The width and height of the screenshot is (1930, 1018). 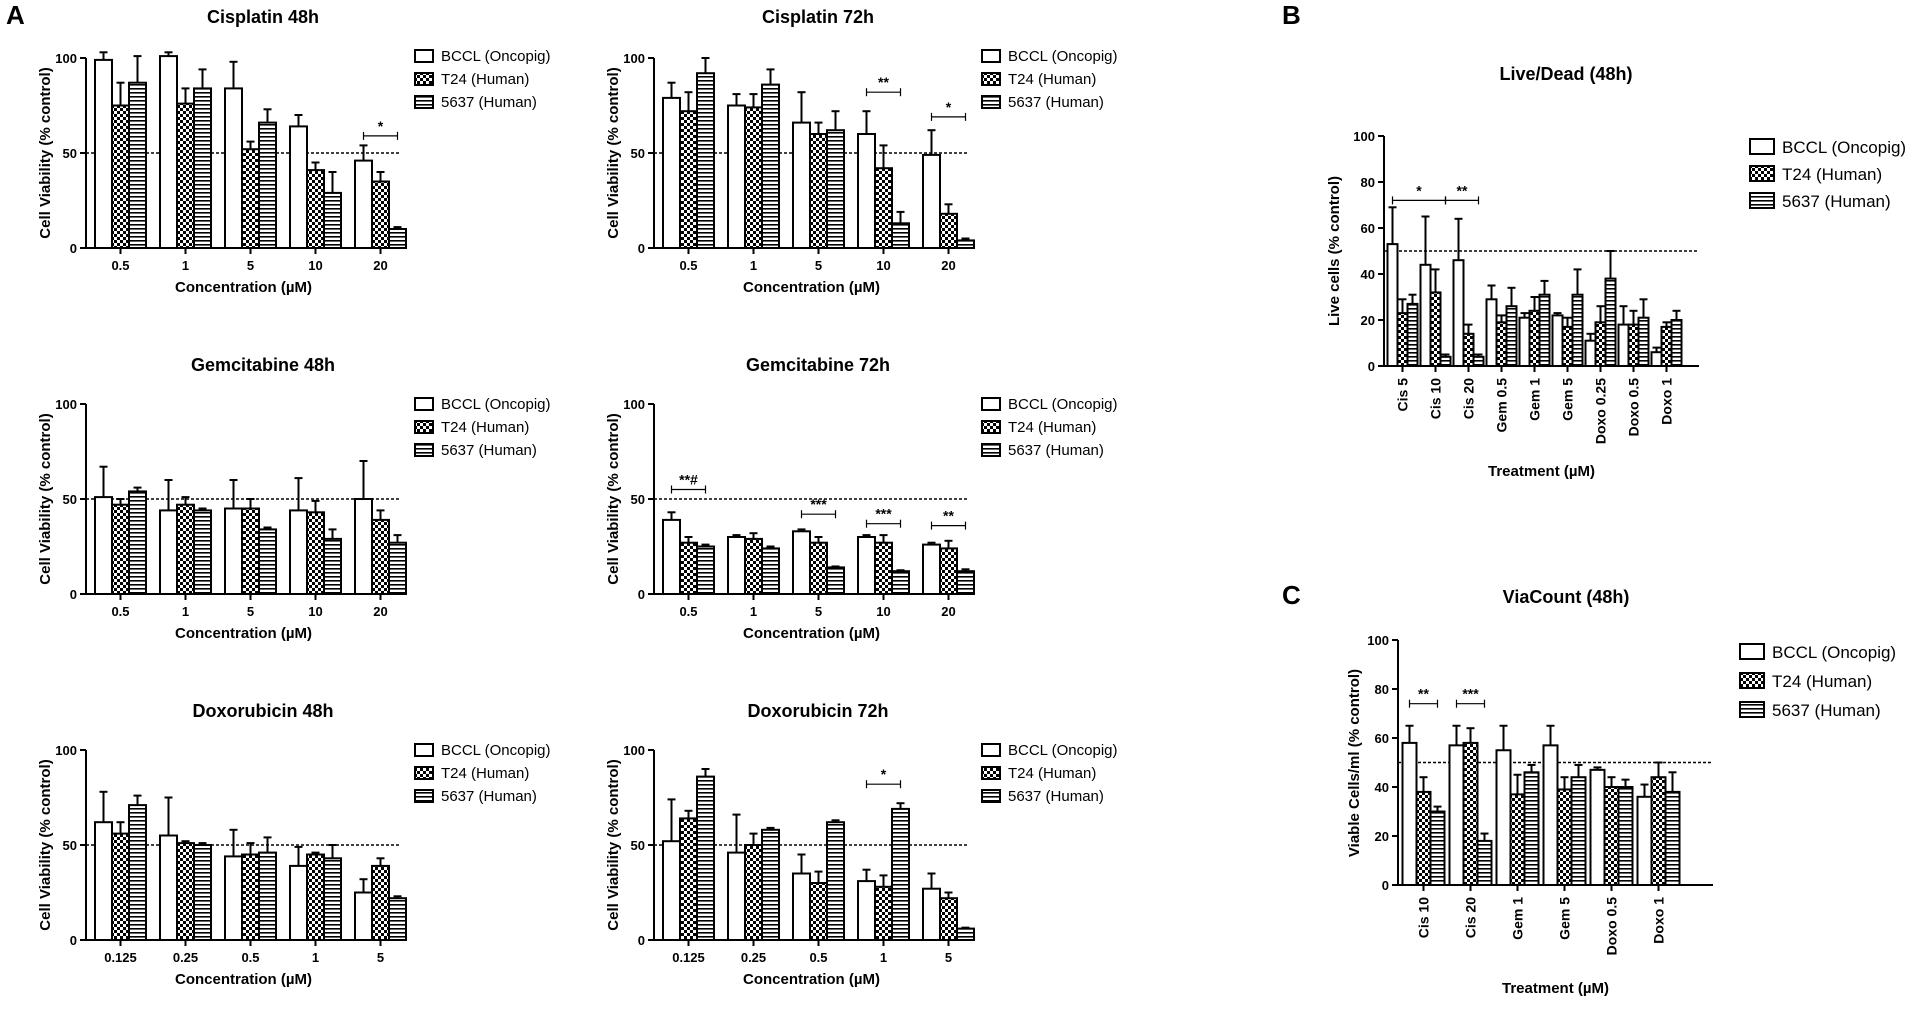 I want to click on x-axis-label: Concentration (µM), so click(x=243, y=633).